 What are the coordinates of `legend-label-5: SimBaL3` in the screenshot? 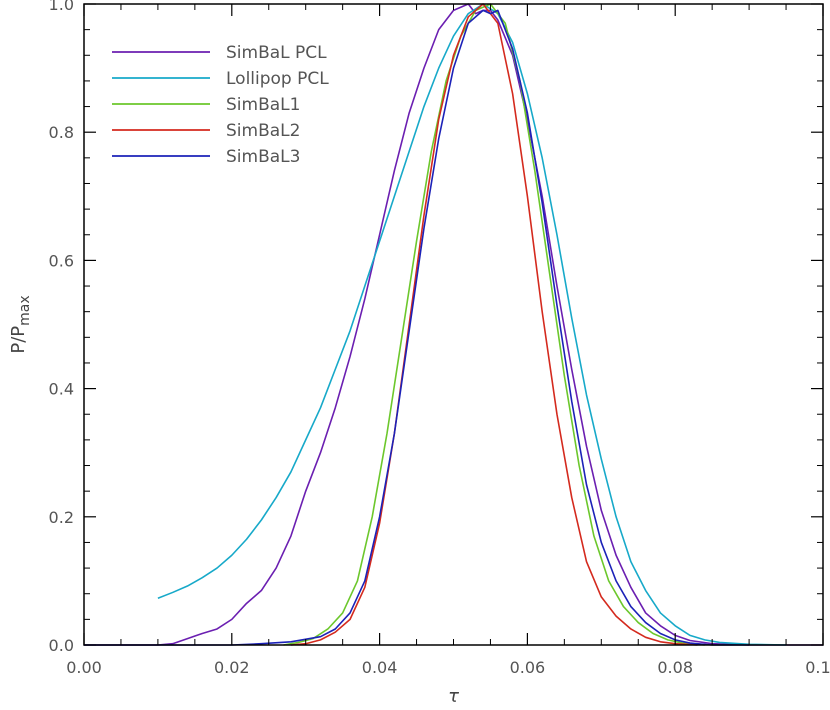 It's located at (263, 157).